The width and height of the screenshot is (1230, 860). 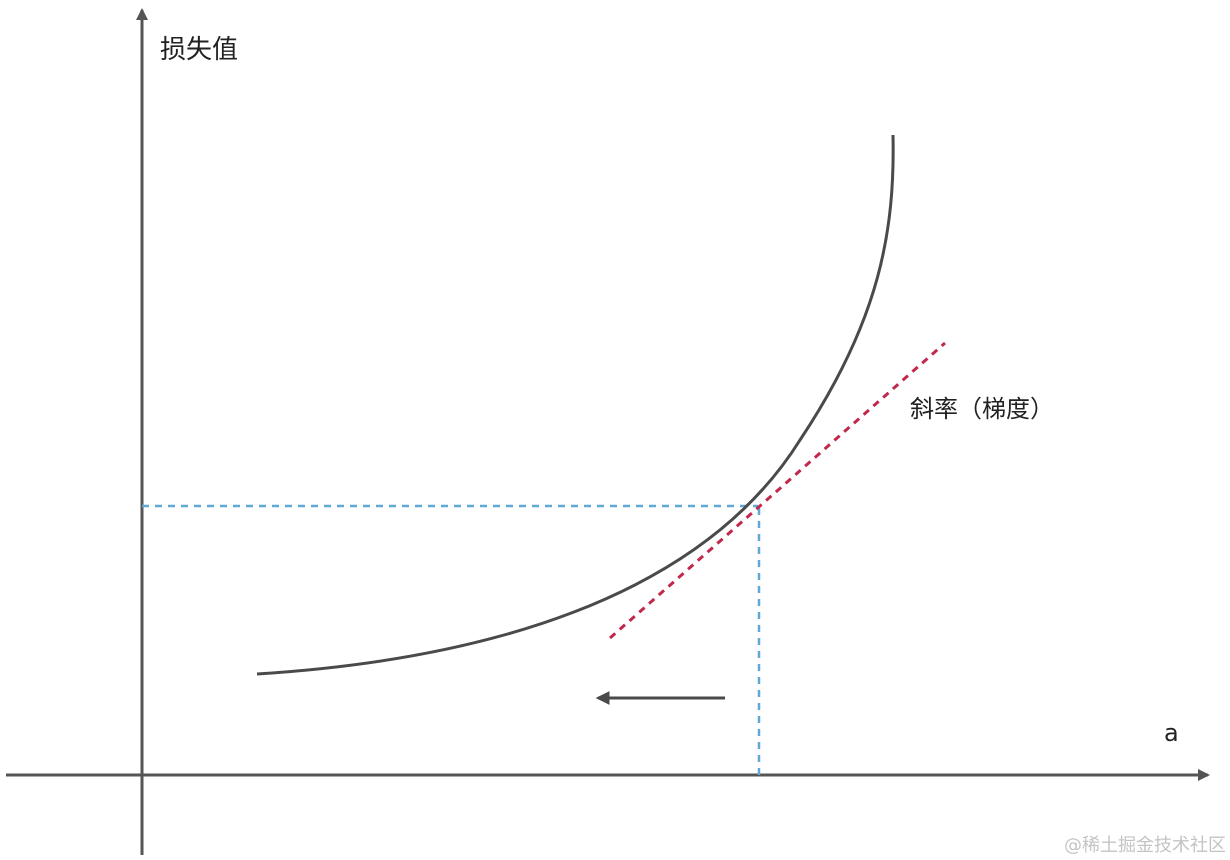 I want to click on watermark: @稀土掘金技术社区, so click(x=1145, y=845).